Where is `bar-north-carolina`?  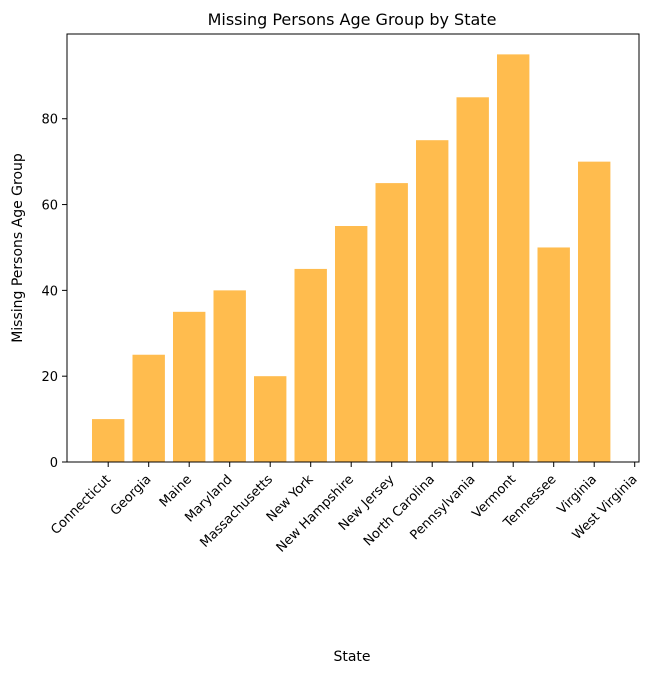
bar-north-carolina is located at coordinates (432, 301).